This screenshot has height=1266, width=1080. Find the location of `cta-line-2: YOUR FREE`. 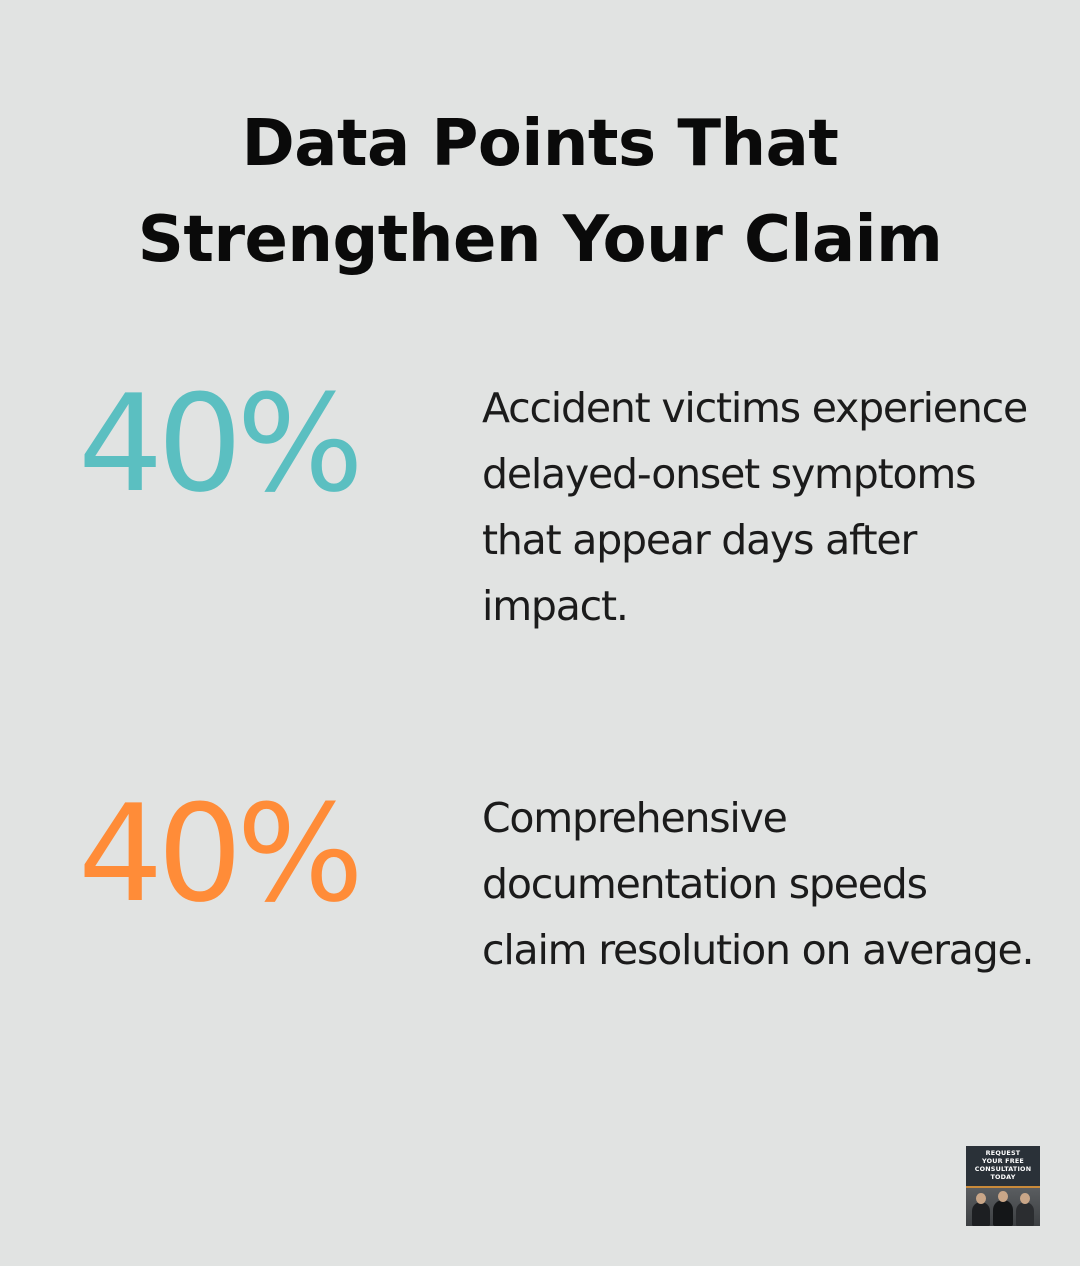

cta-line-2: YOUR FREE is located at coordinates (1003, 1161).